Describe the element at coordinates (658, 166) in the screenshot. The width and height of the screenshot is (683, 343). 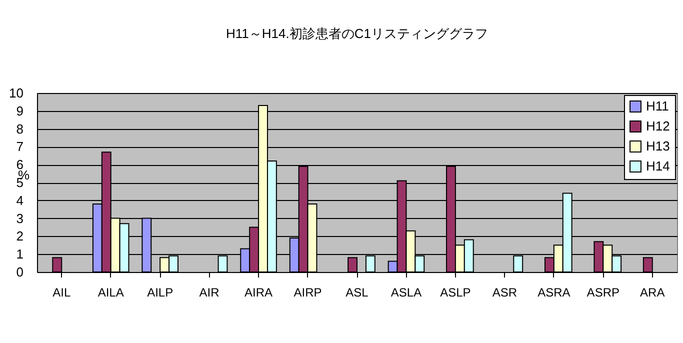
I see `legend-label: H14` at that location.